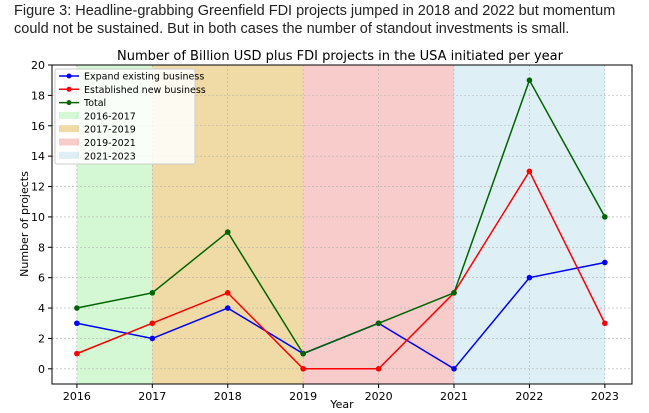 This screenshot has height=413, width=649. I want to click on legend-label: Total, so click(94, 103).